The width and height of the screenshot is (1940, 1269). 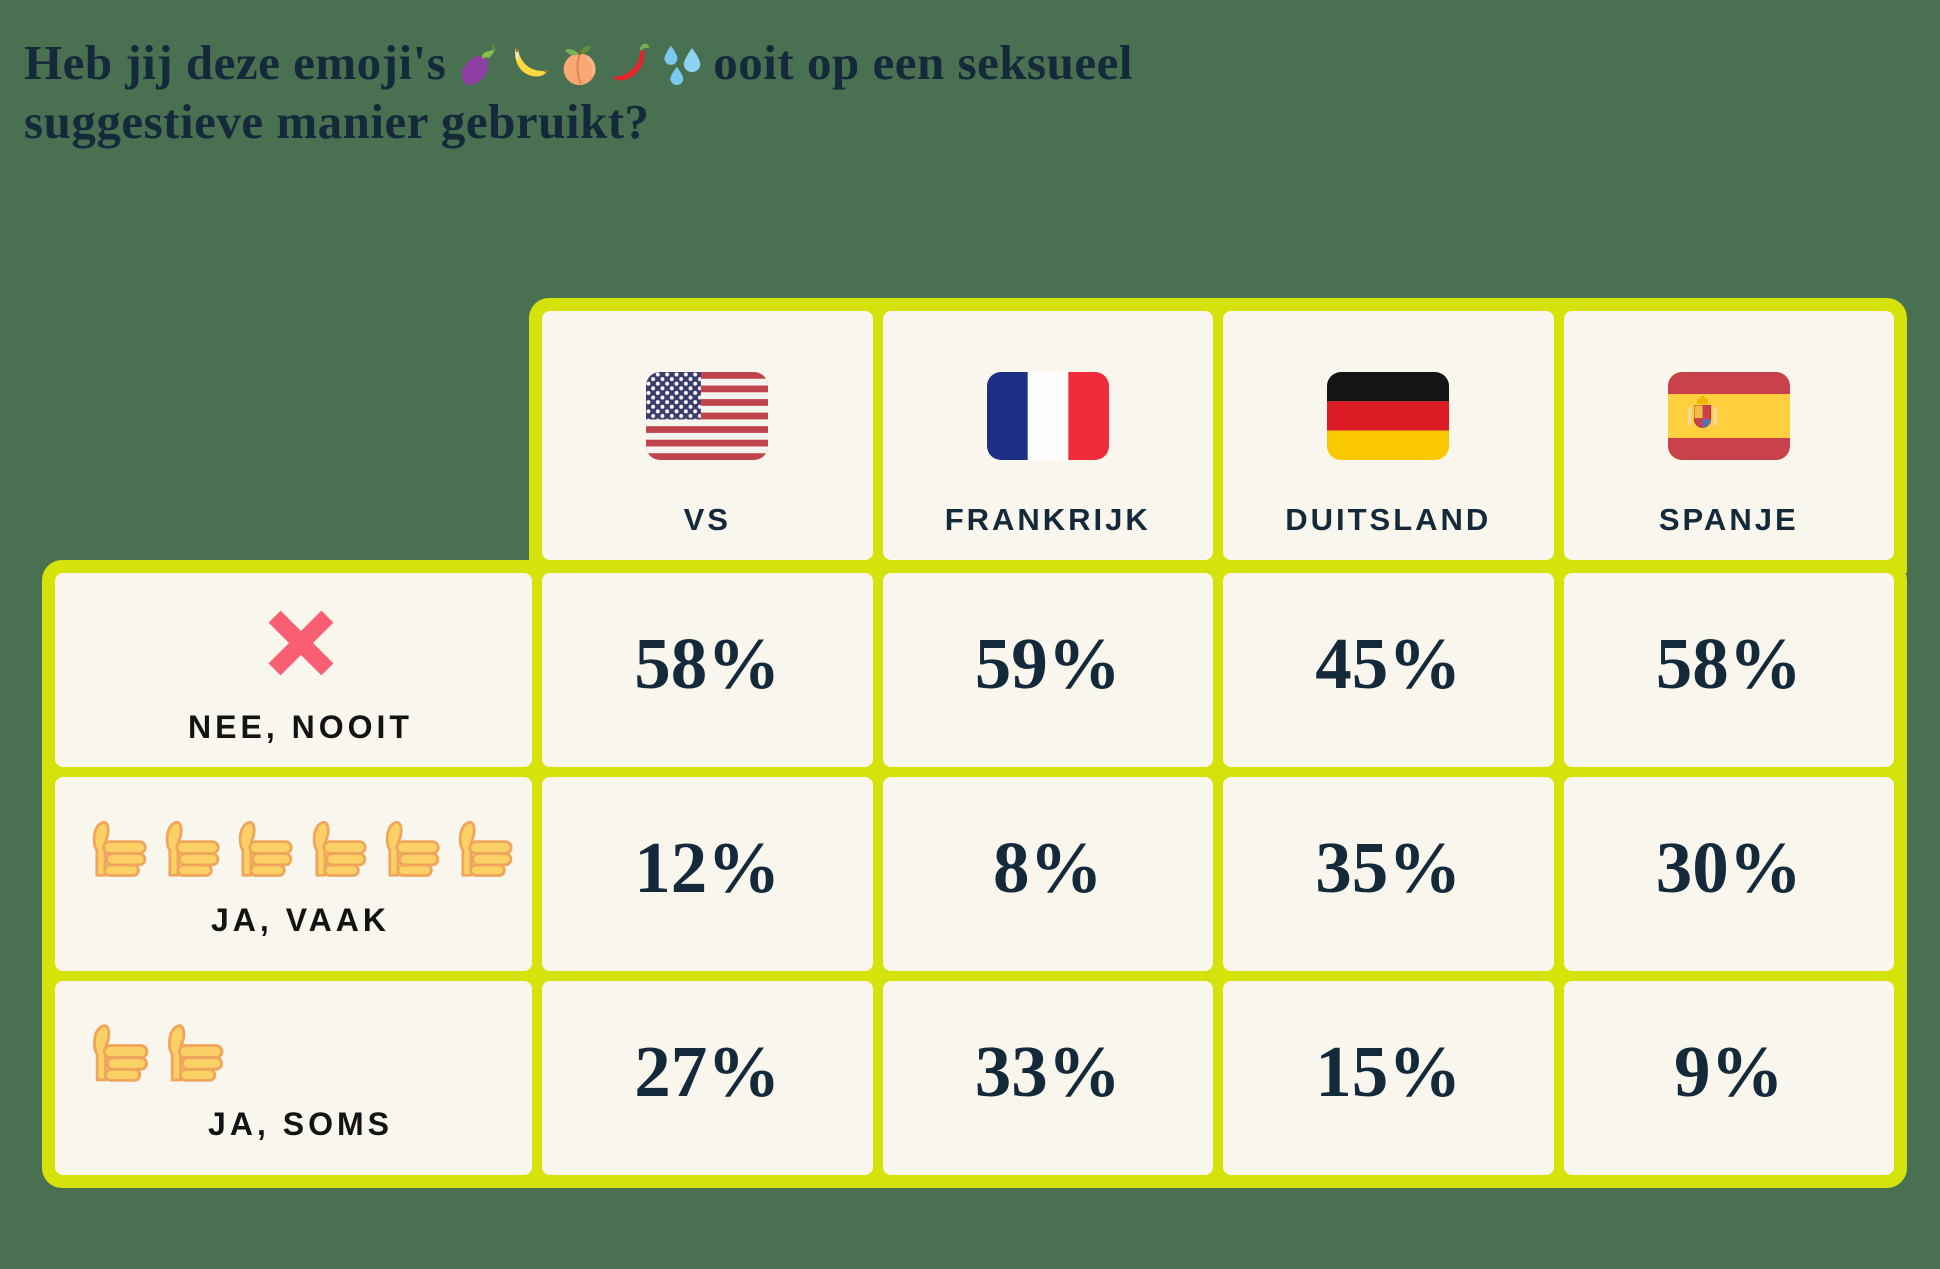 I want to click on banana-emoji-icon, so click(x=528, y=64).